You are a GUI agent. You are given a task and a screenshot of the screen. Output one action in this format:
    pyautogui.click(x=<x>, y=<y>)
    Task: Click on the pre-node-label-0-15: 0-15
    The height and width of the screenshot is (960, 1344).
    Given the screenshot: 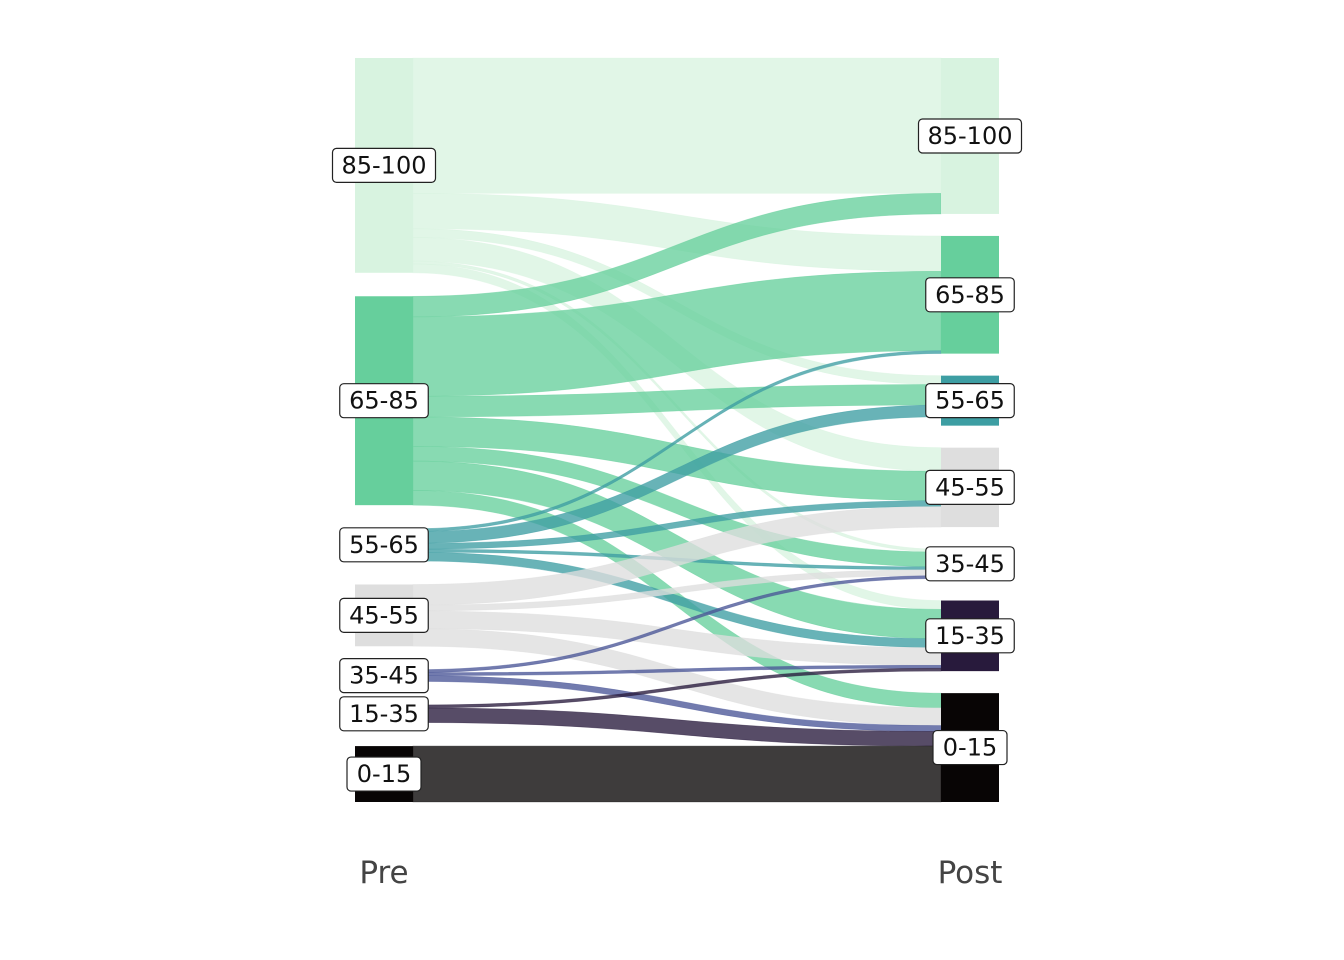 What is the action you would take?
    pyautogui.click(x=384, y=774)
    